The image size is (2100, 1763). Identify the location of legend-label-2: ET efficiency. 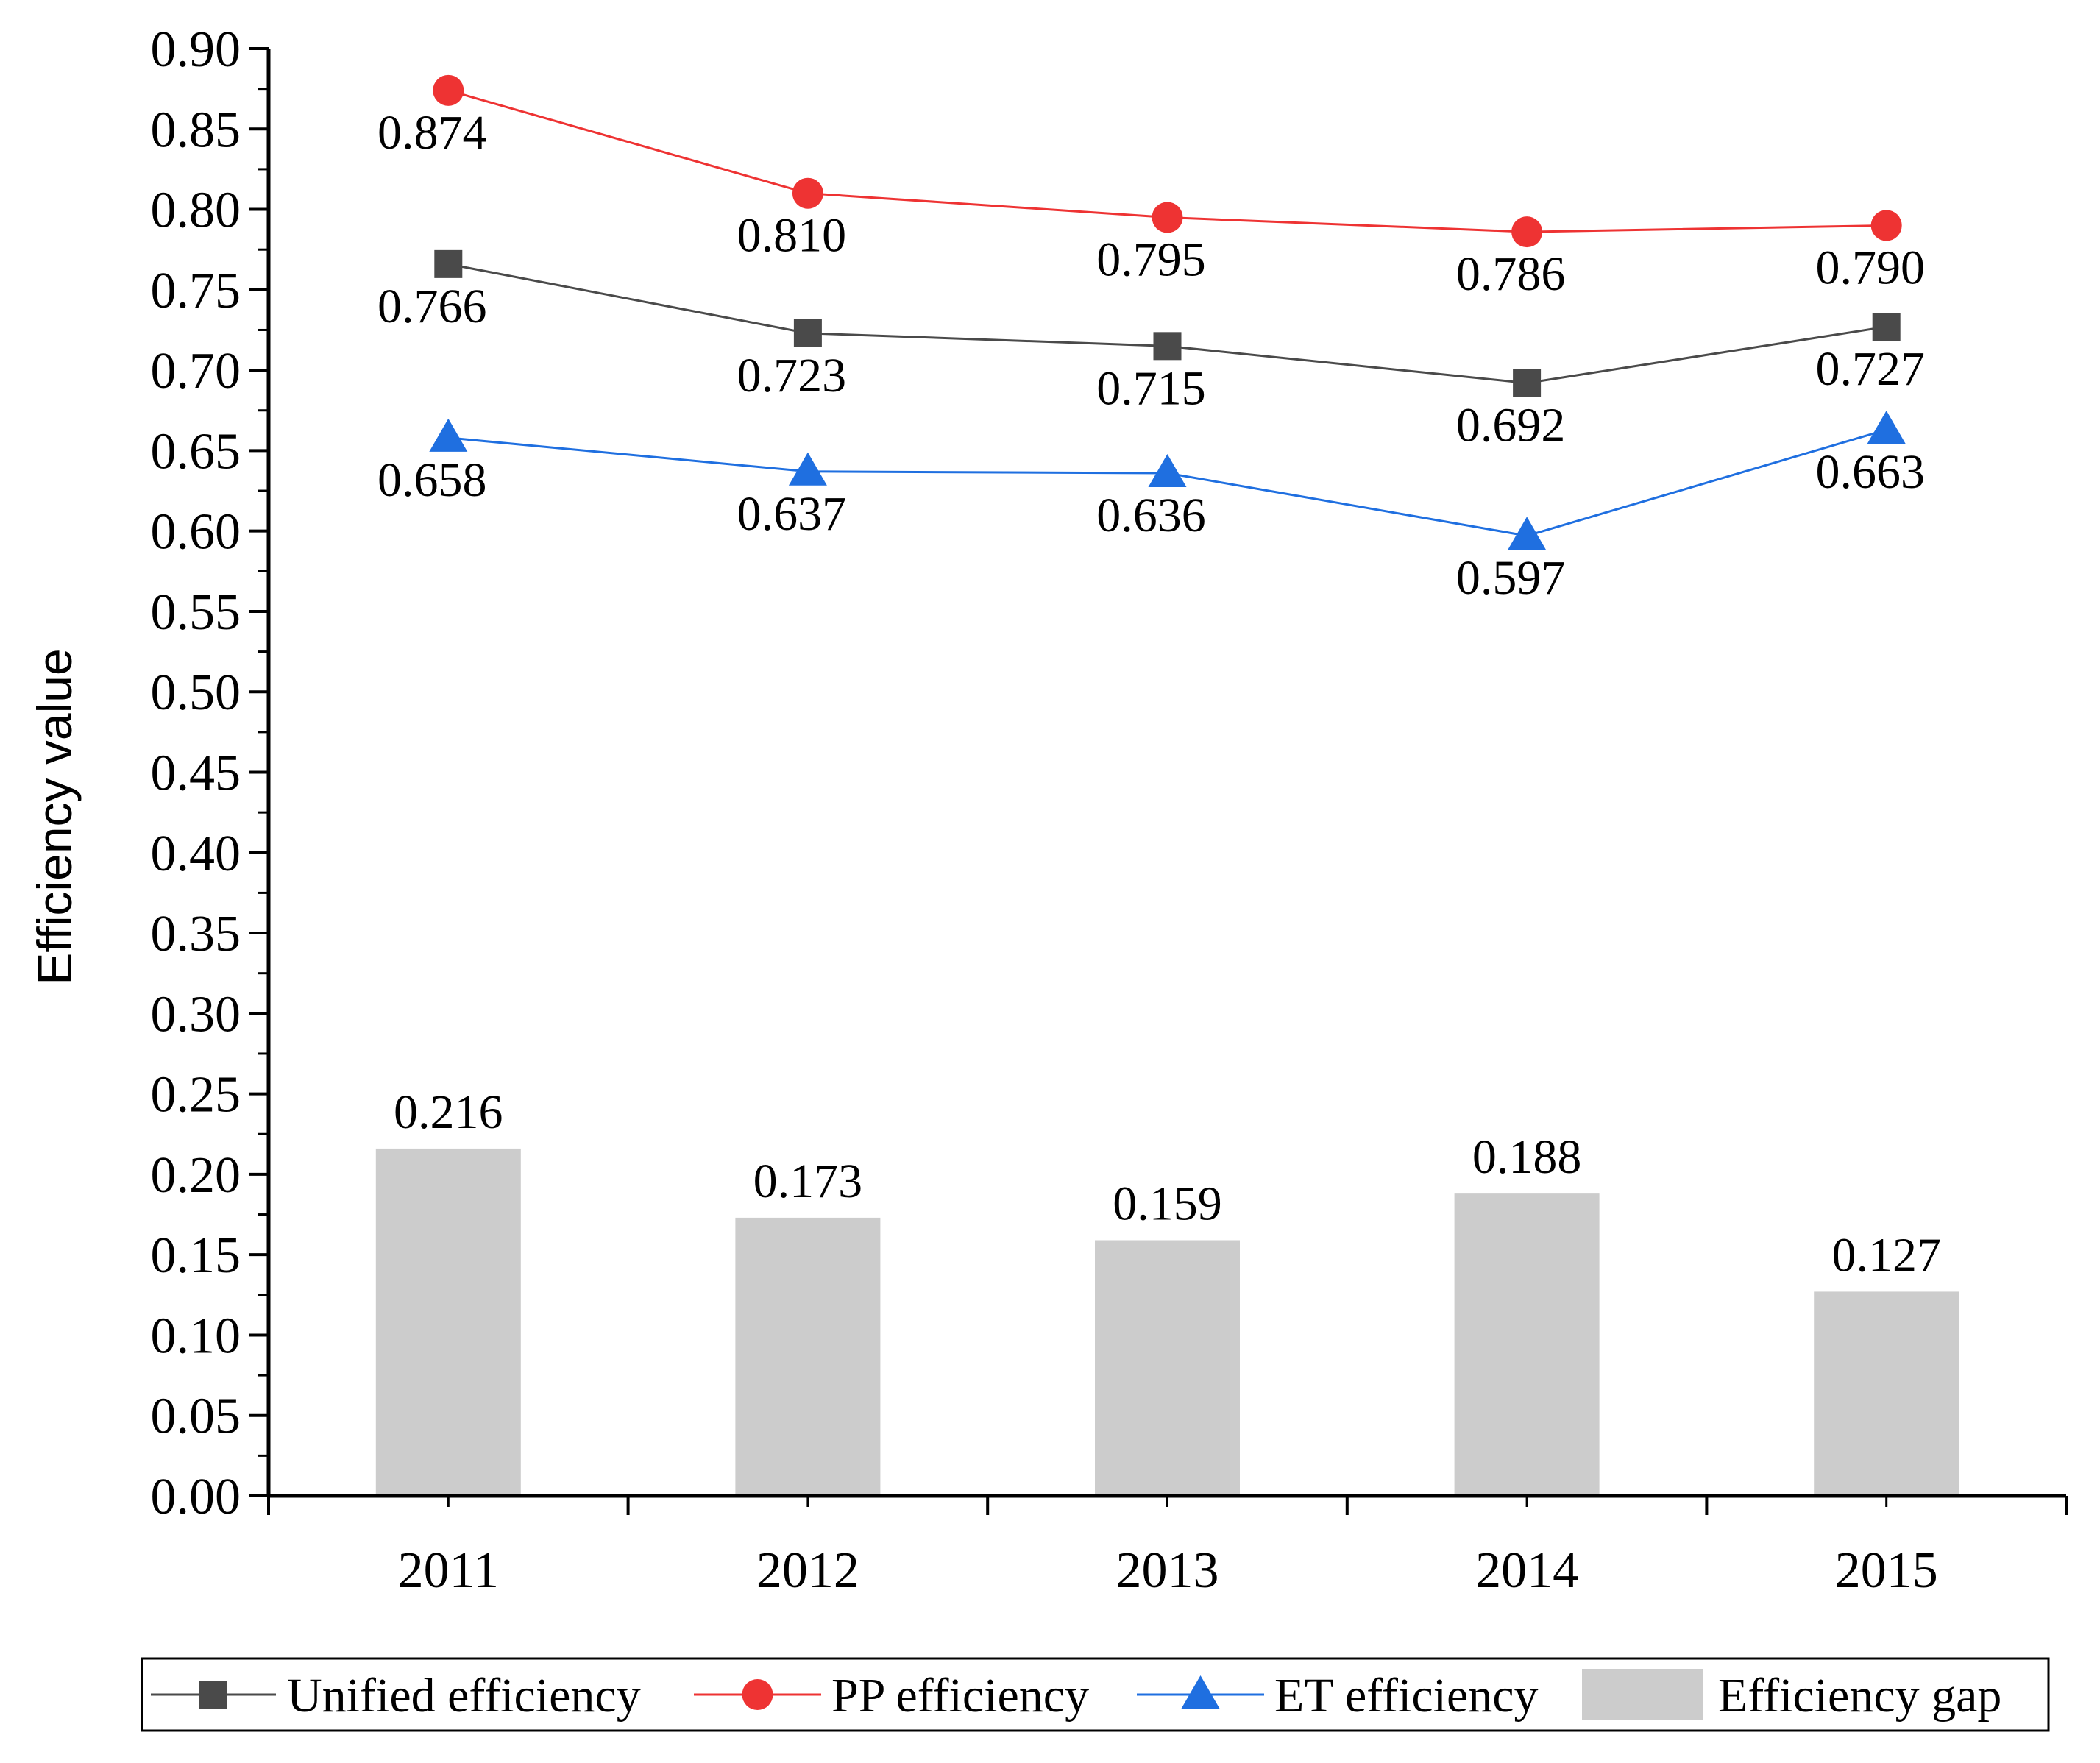
(1407, 1696).